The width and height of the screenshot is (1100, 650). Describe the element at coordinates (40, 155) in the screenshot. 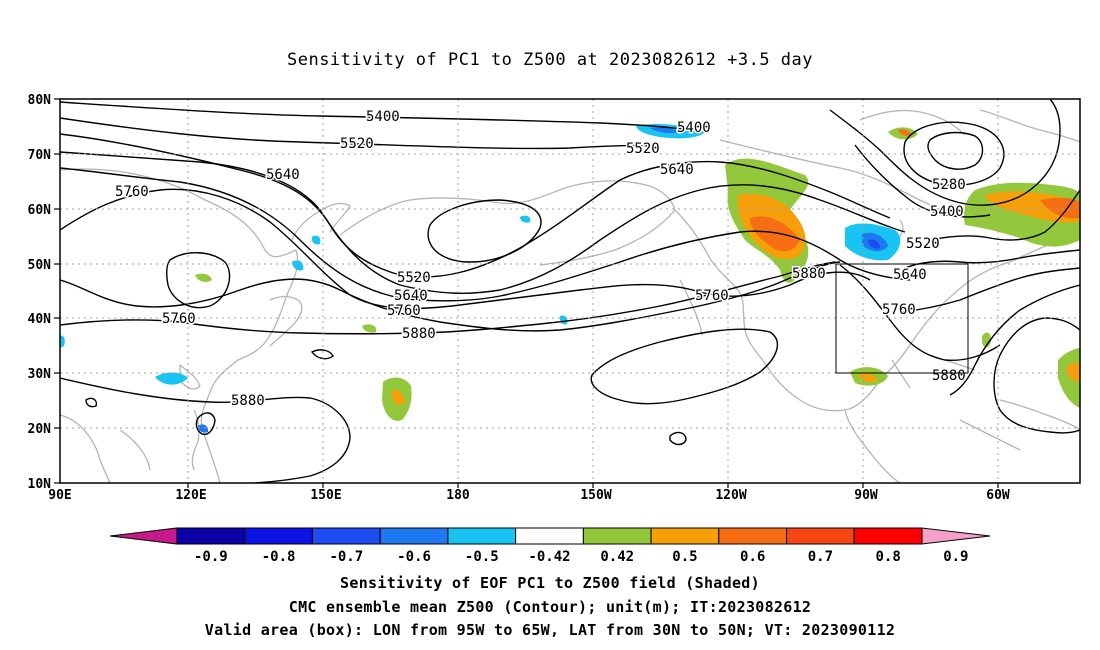

I see `lat-label: 70N` at that location.